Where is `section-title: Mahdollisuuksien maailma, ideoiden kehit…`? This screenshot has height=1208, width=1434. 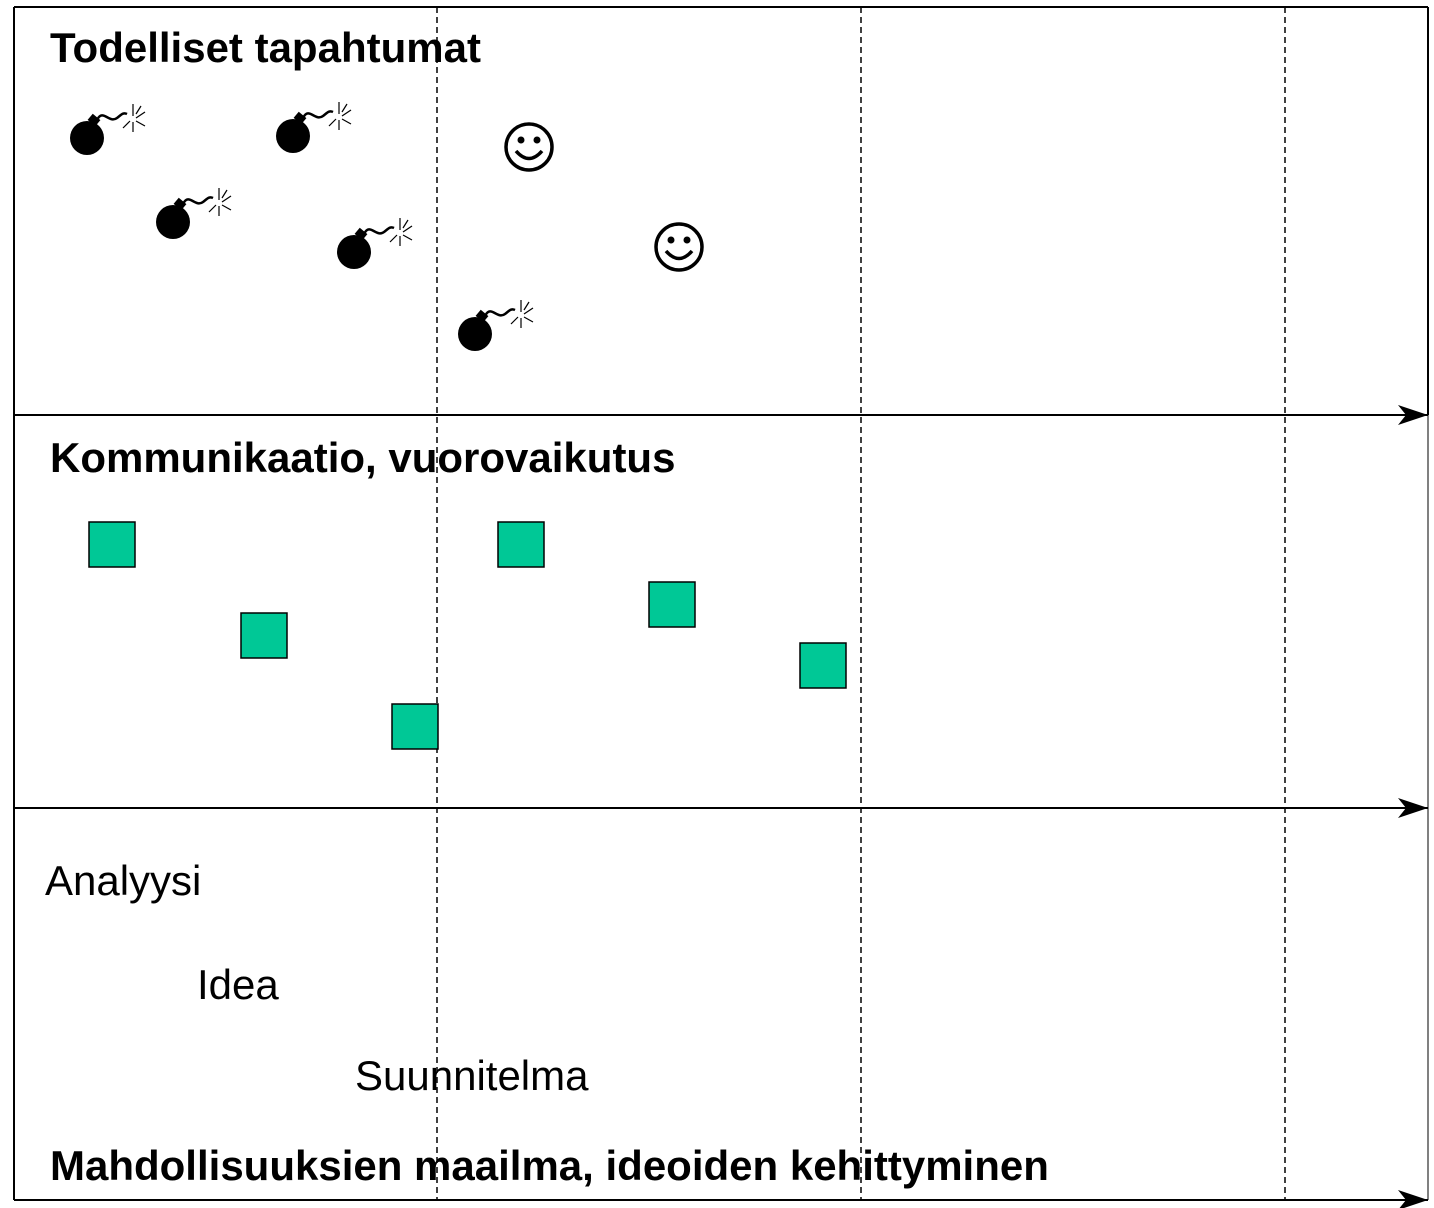 section-title: Mahdollisuuksien maailma, ideoiden kehit… is located at coordinates (549, 1165).